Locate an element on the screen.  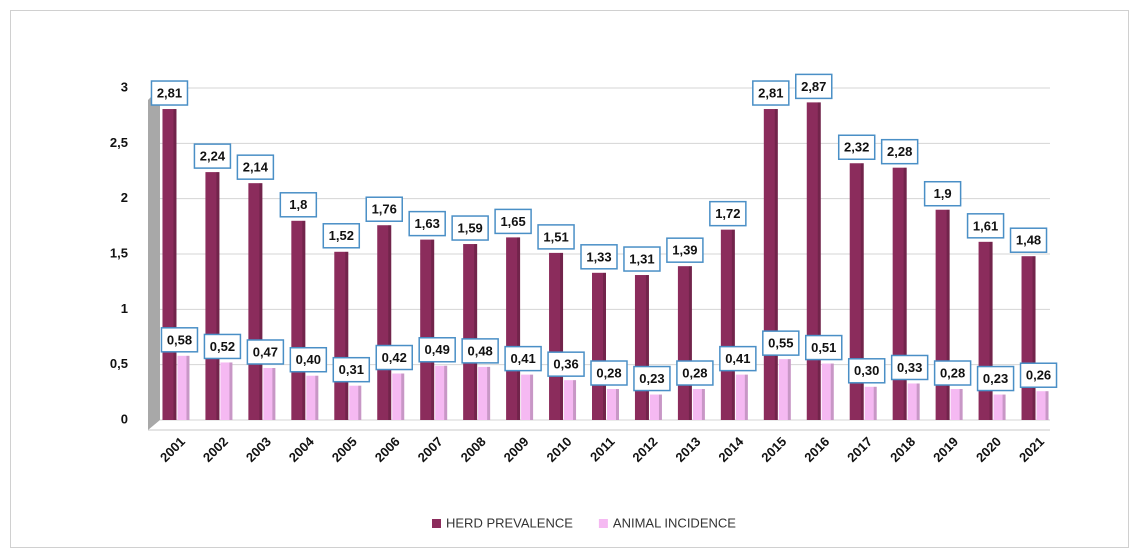
data-label: 1,76 is located at coordinates (384, 209).